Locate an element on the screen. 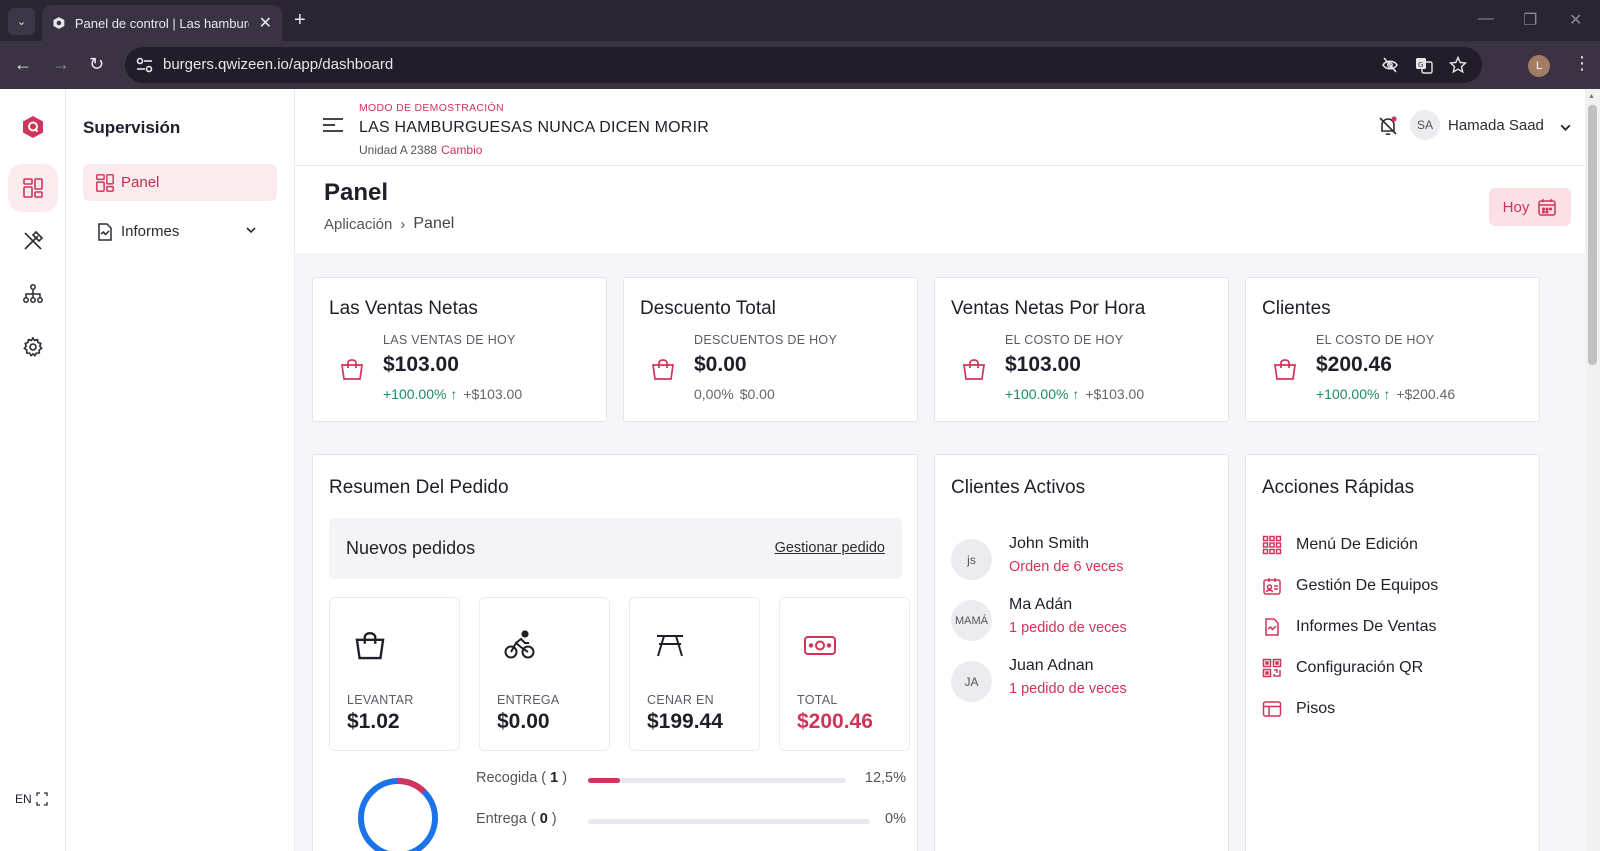 This screenshot has height=851, width=1600. site-favicon-icon is located at coordinates (59, 23).